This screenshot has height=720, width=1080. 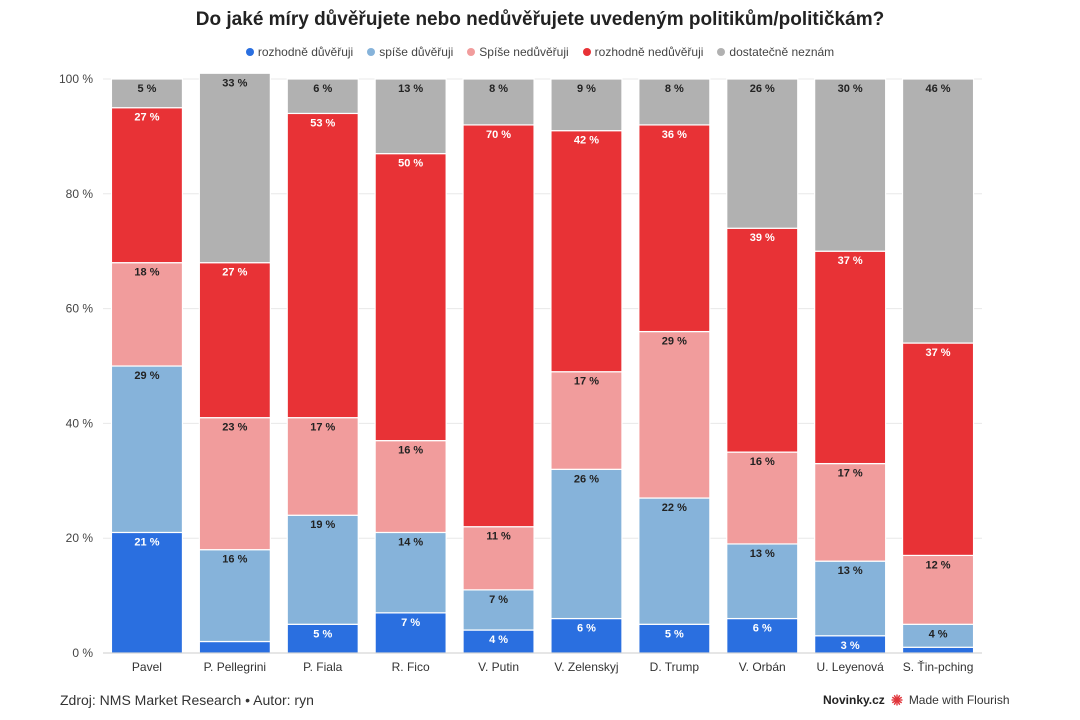 What do you see at coordinates (959, 700) in the screenshot?
I see `made-with-flourish-link: Made with Flourish` at bounding box center [959, 700].